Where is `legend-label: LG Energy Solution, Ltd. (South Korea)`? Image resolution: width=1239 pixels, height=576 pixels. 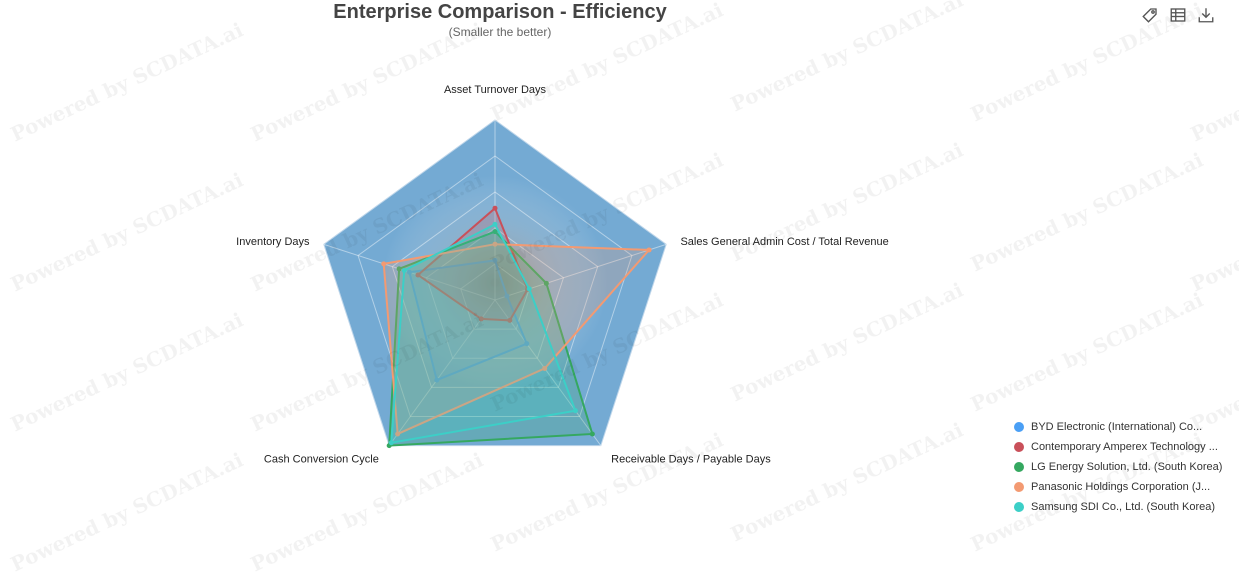 legend-label: LG Energy Solution, Ltd. (South Korea) is located at coordinates (1127, 467).